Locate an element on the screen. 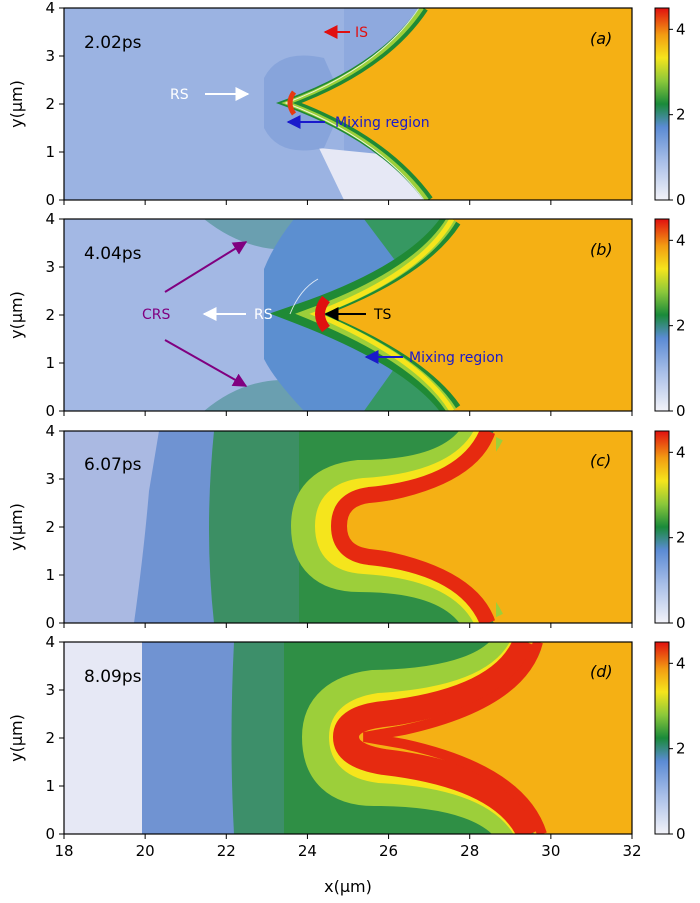 The image size is (700, 903). panel-b-anno-rs: RS is located at coordinates (263, 315).